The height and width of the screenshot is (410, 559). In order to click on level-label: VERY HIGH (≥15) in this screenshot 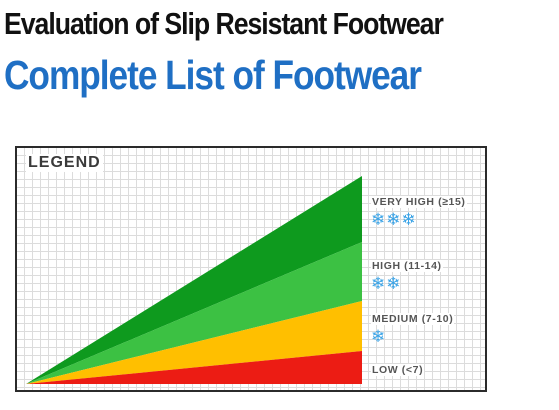, I will do `click(419, 202)`.